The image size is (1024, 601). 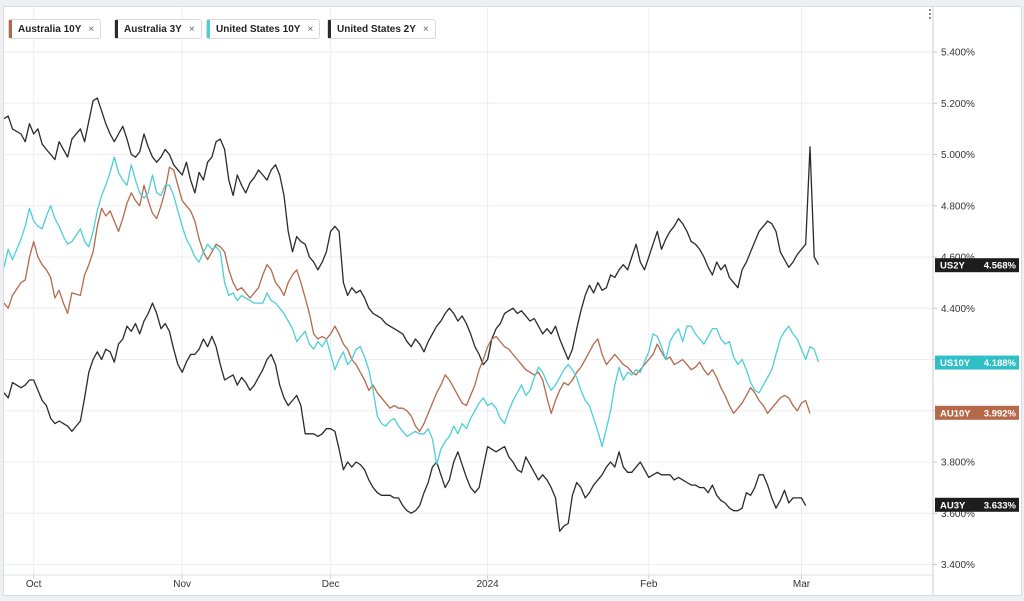 I want to click on legend-chip-australia-3y: Australia 3Y ×, so click(x=158, y=29).